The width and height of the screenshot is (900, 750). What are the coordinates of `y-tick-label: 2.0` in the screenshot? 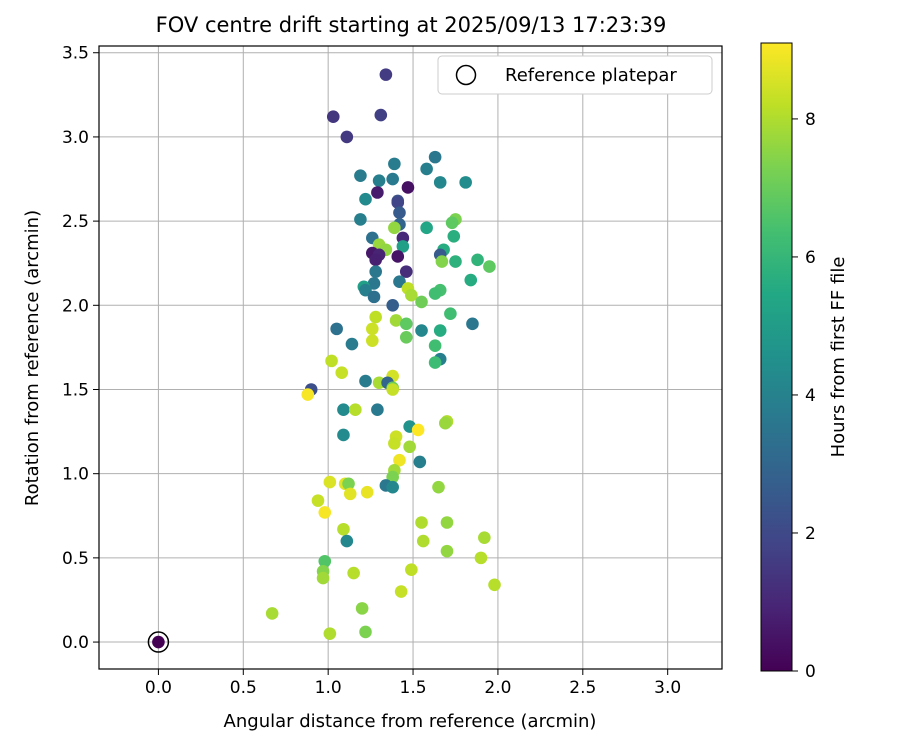 It's located at (75, 306).